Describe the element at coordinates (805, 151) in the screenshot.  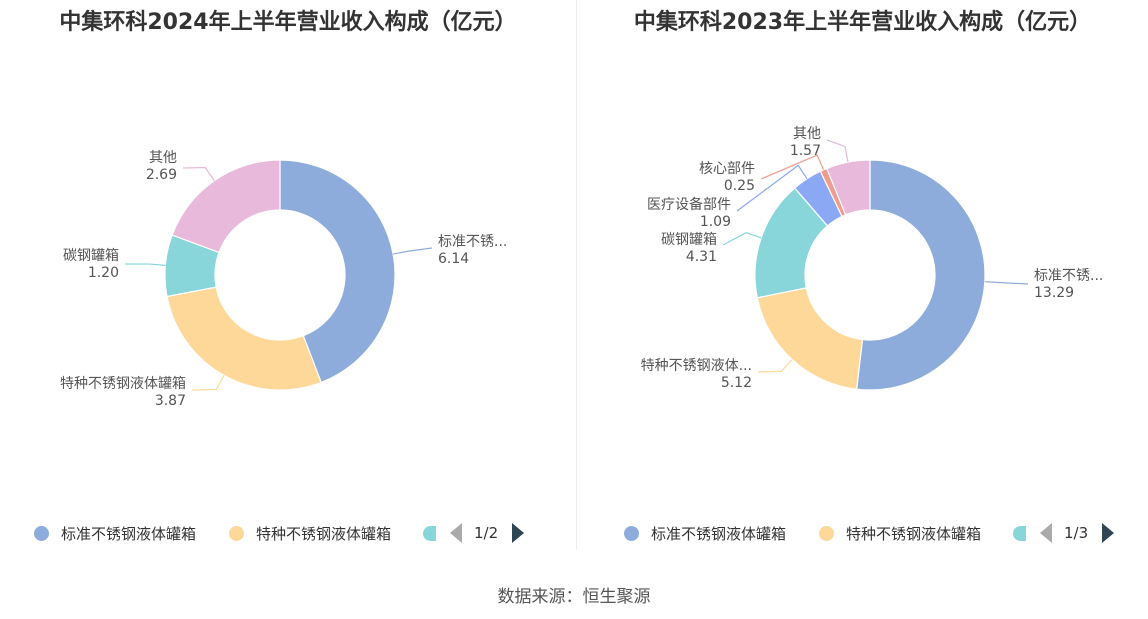
I see `slice-value-label: 1.57` at that location.